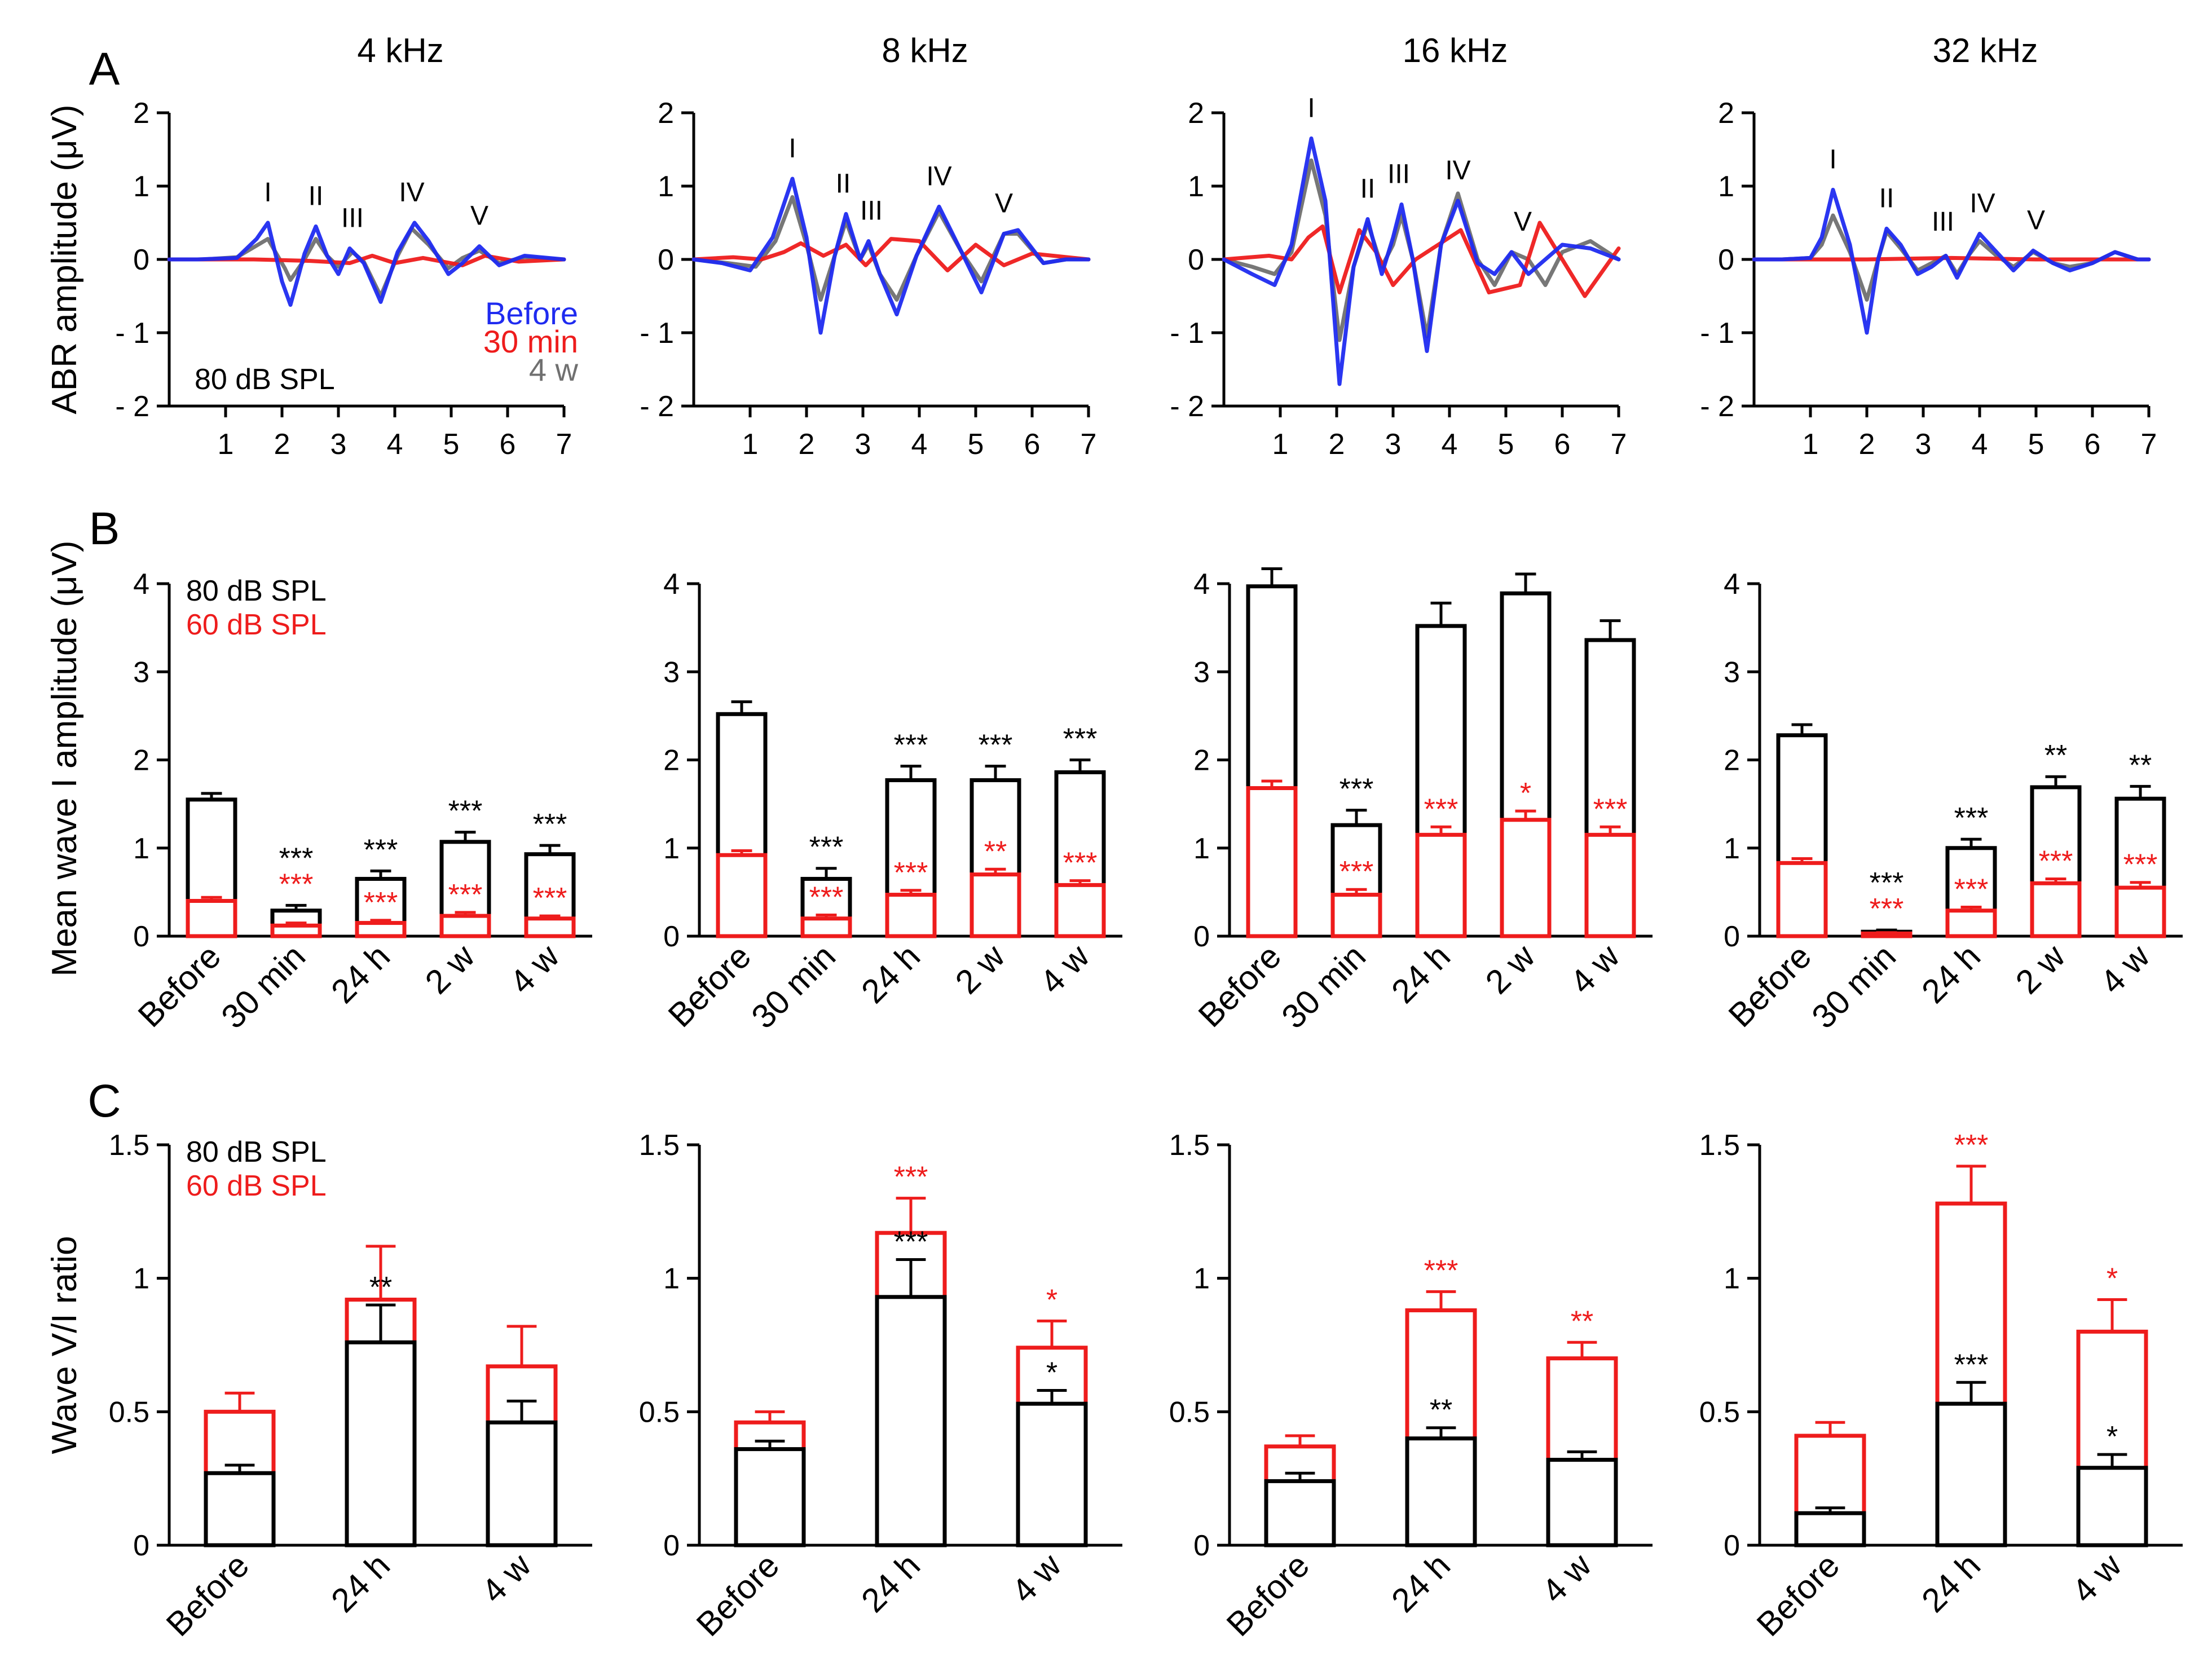 The height and width of the screenshot is (1680, 2212). What do you see at coordinates (1455, 50) in the screenshot?
I see `column-title: 16 kHz` at bounding box center [1455, 50].